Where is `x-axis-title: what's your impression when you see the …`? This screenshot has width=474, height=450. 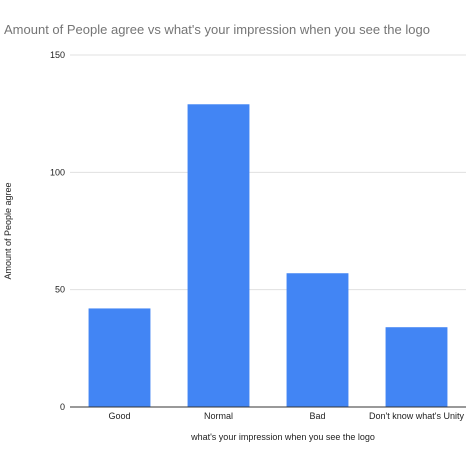 x-axis-title: what's your impression when you see the … is located at coordinates (282, 437).